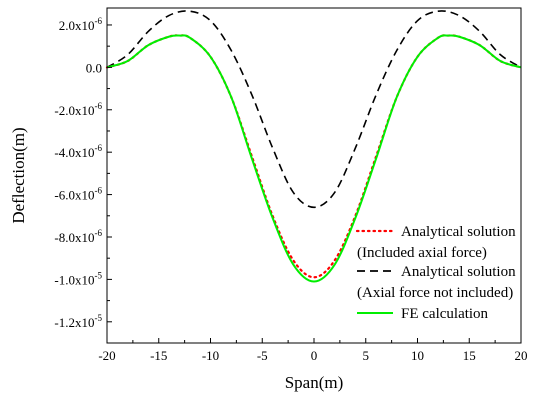  I want to click on y-tick-label: 2.0x10⁻⁶, so click(81, 24).